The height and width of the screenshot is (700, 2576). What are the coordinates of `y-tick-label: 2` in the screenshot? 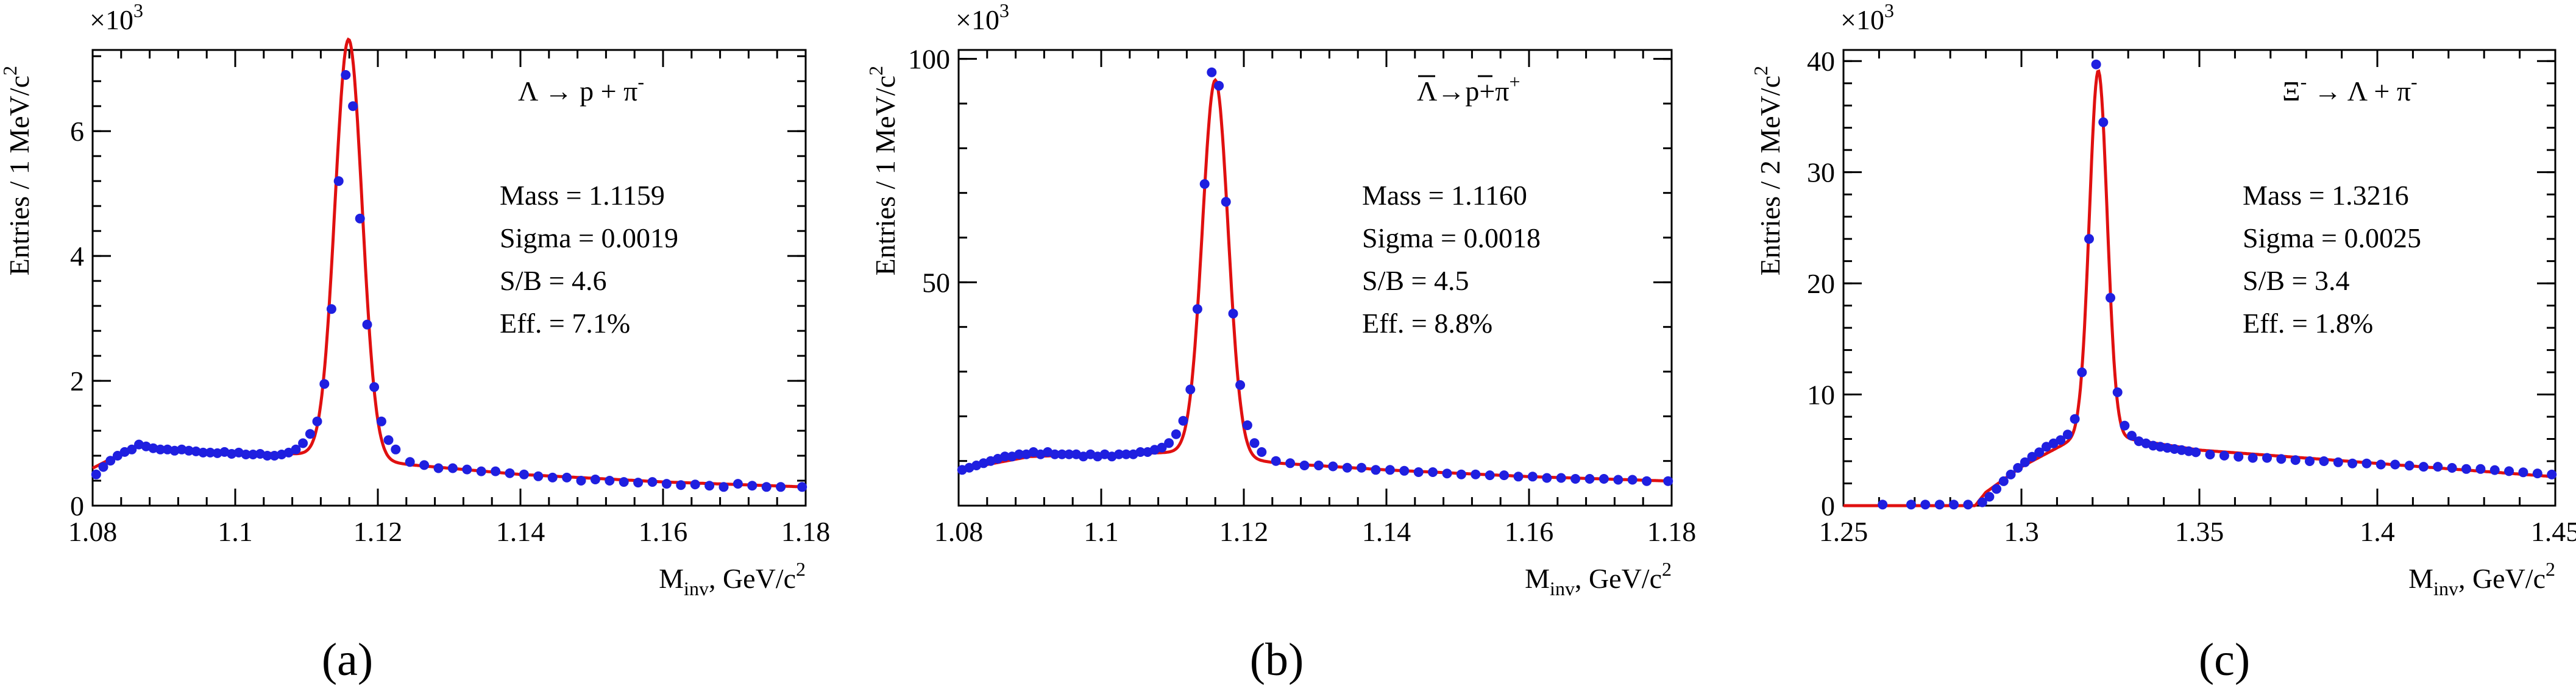 It's located at (77, 382).